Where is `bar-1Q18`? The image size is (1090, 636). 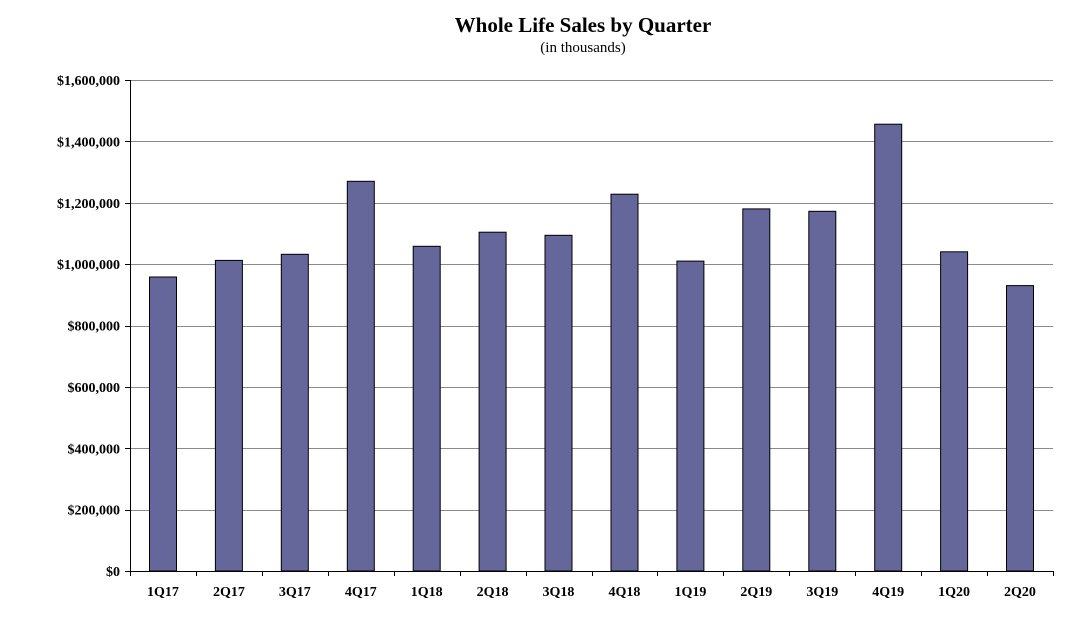 bar-1Q18 is located at coordinates (426, 408).